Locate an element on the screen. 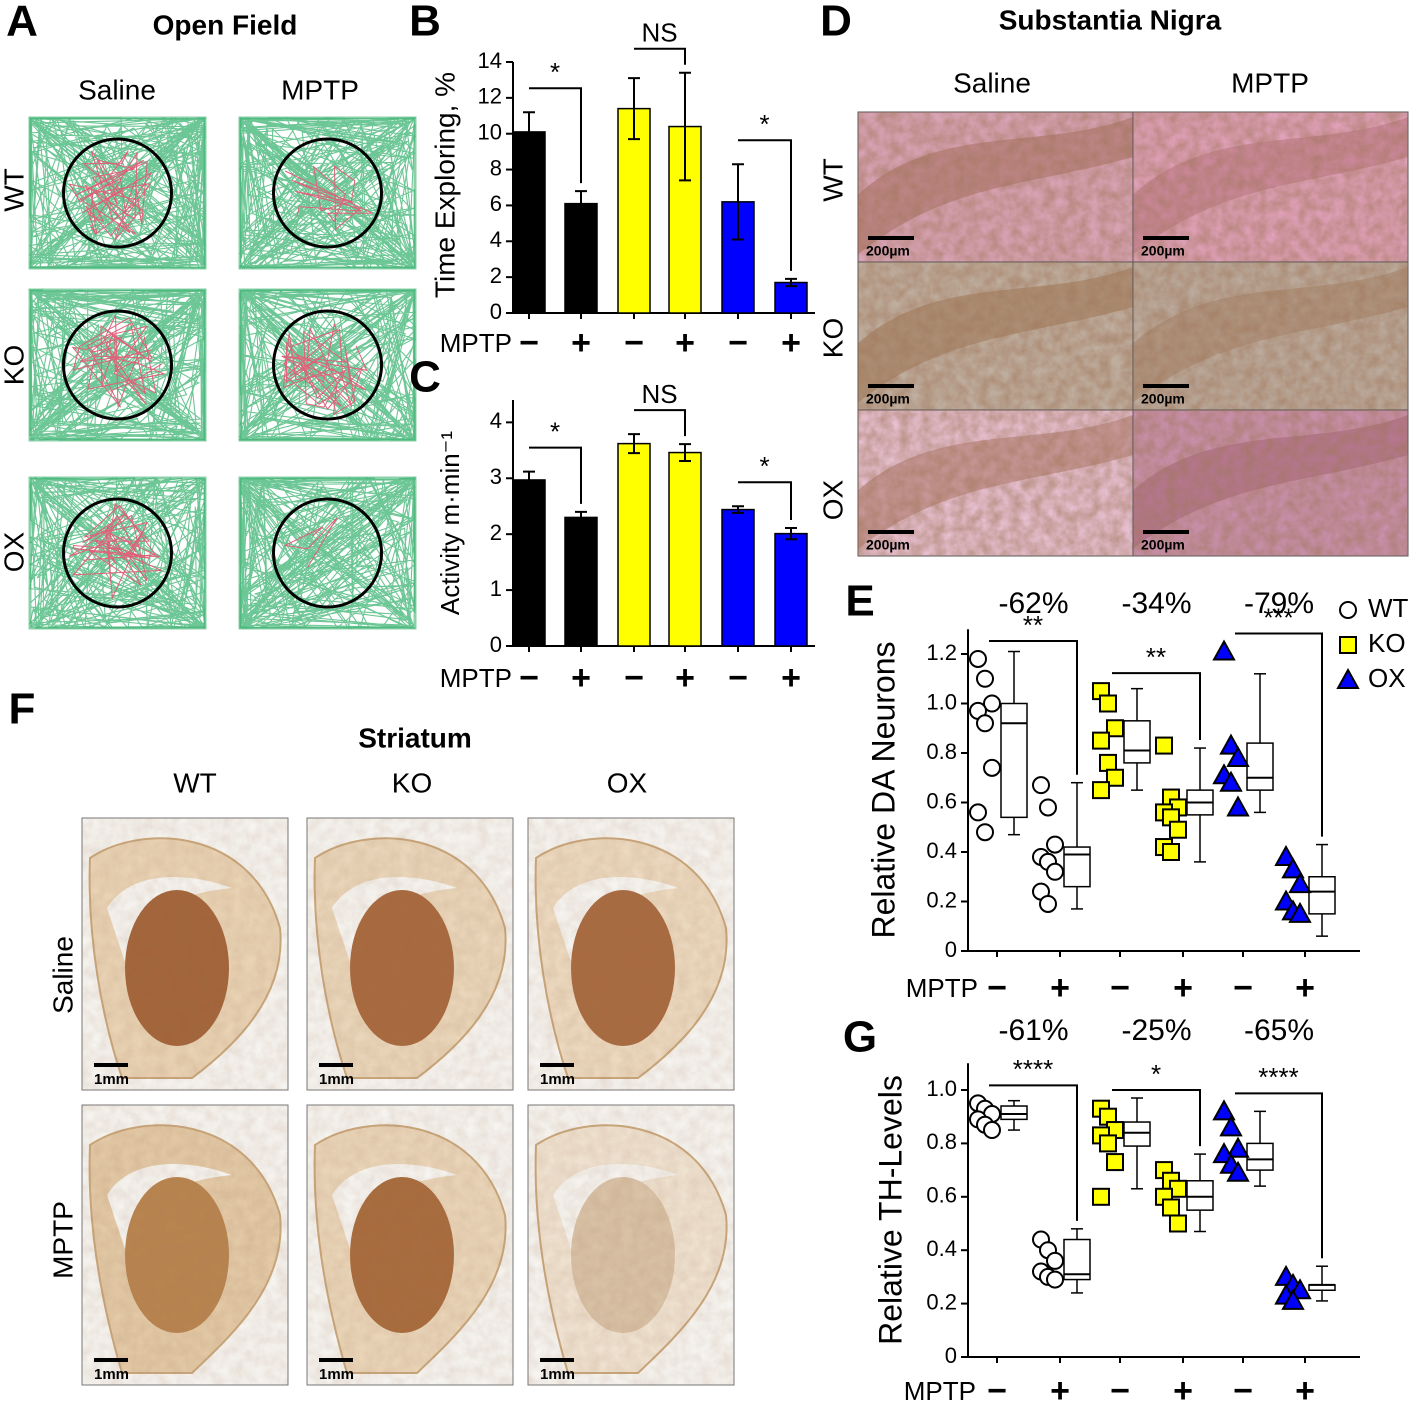 Image resolution: width=1417 pixels, height=1408 pixels. center-track is located at coordinates (328, 198).